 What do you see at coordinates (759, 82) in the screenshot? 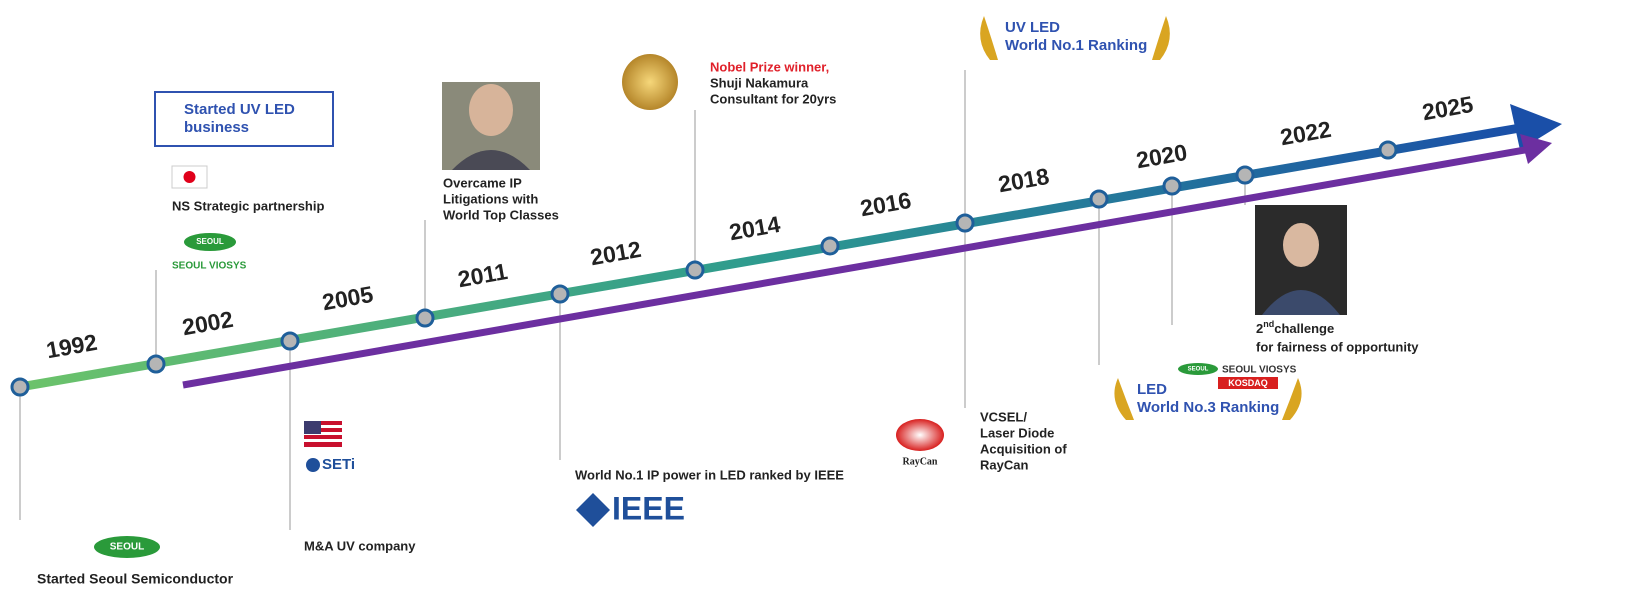
I see `event-text: Shuji Nakamura` at bounding box center [759, 82].